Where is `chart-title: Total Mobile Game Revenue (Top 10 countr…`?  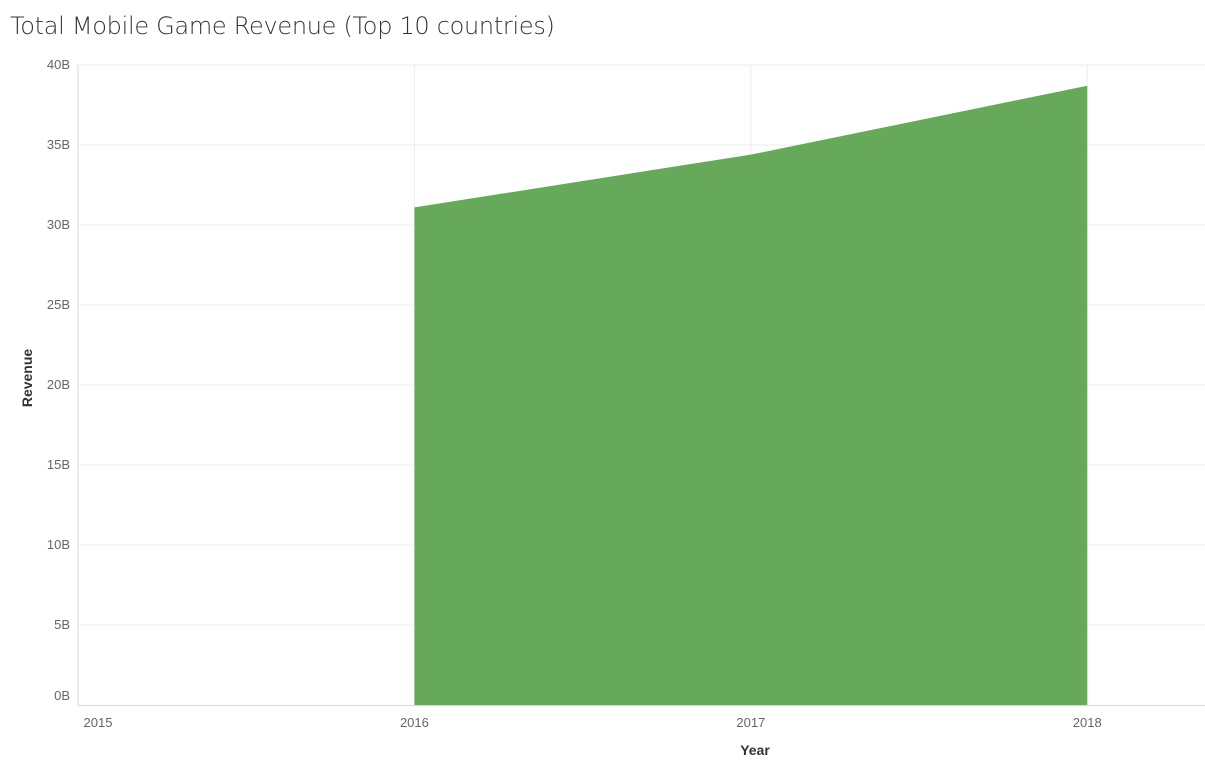 chart-title: Total Mobile Game Revenue (Top 10 countr… is located at coordinates (282, 26).